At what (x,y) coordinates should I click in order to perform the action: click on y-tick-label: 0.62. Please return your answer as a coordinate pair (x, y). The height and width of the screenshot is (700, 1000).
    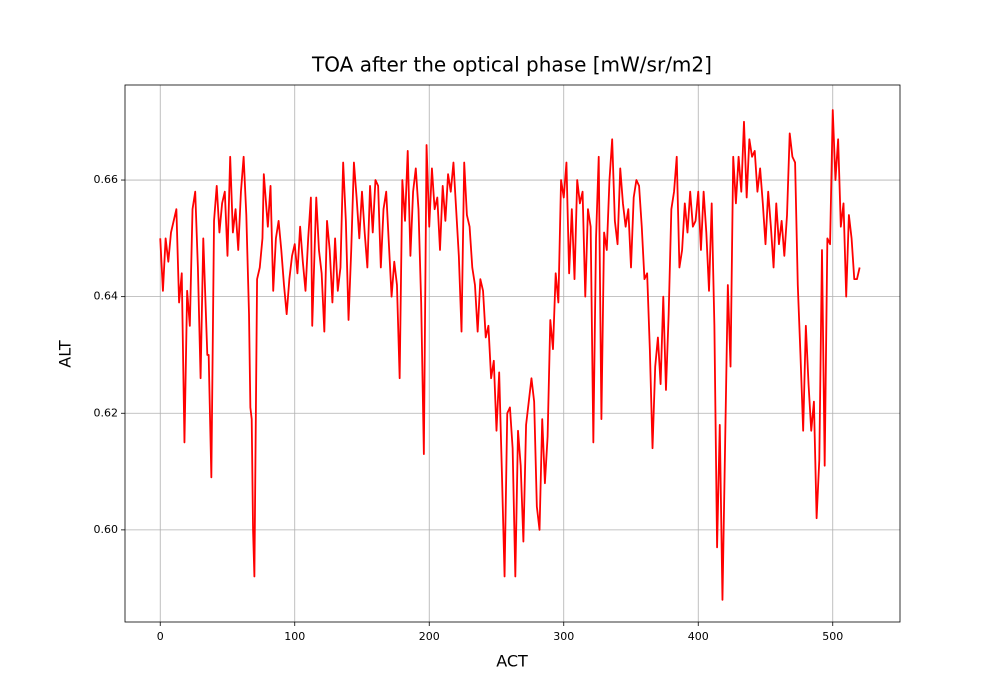
    Looking at the image, I should click on (106, 412).